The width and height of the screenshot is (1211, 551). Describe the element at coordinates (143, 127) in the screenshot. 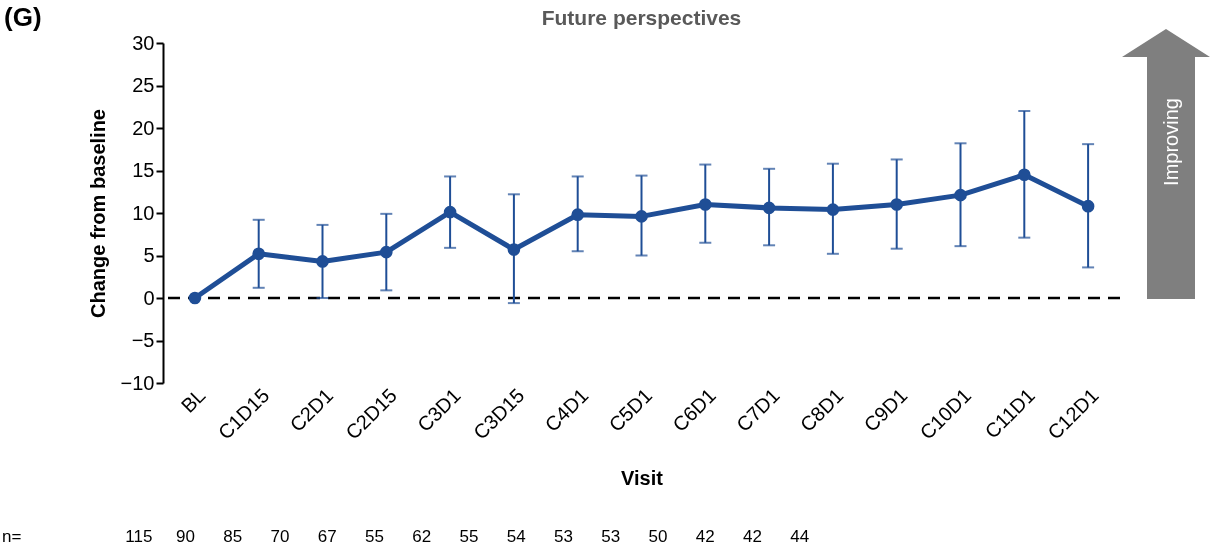

I see `y-tick-label: 20` at that location.